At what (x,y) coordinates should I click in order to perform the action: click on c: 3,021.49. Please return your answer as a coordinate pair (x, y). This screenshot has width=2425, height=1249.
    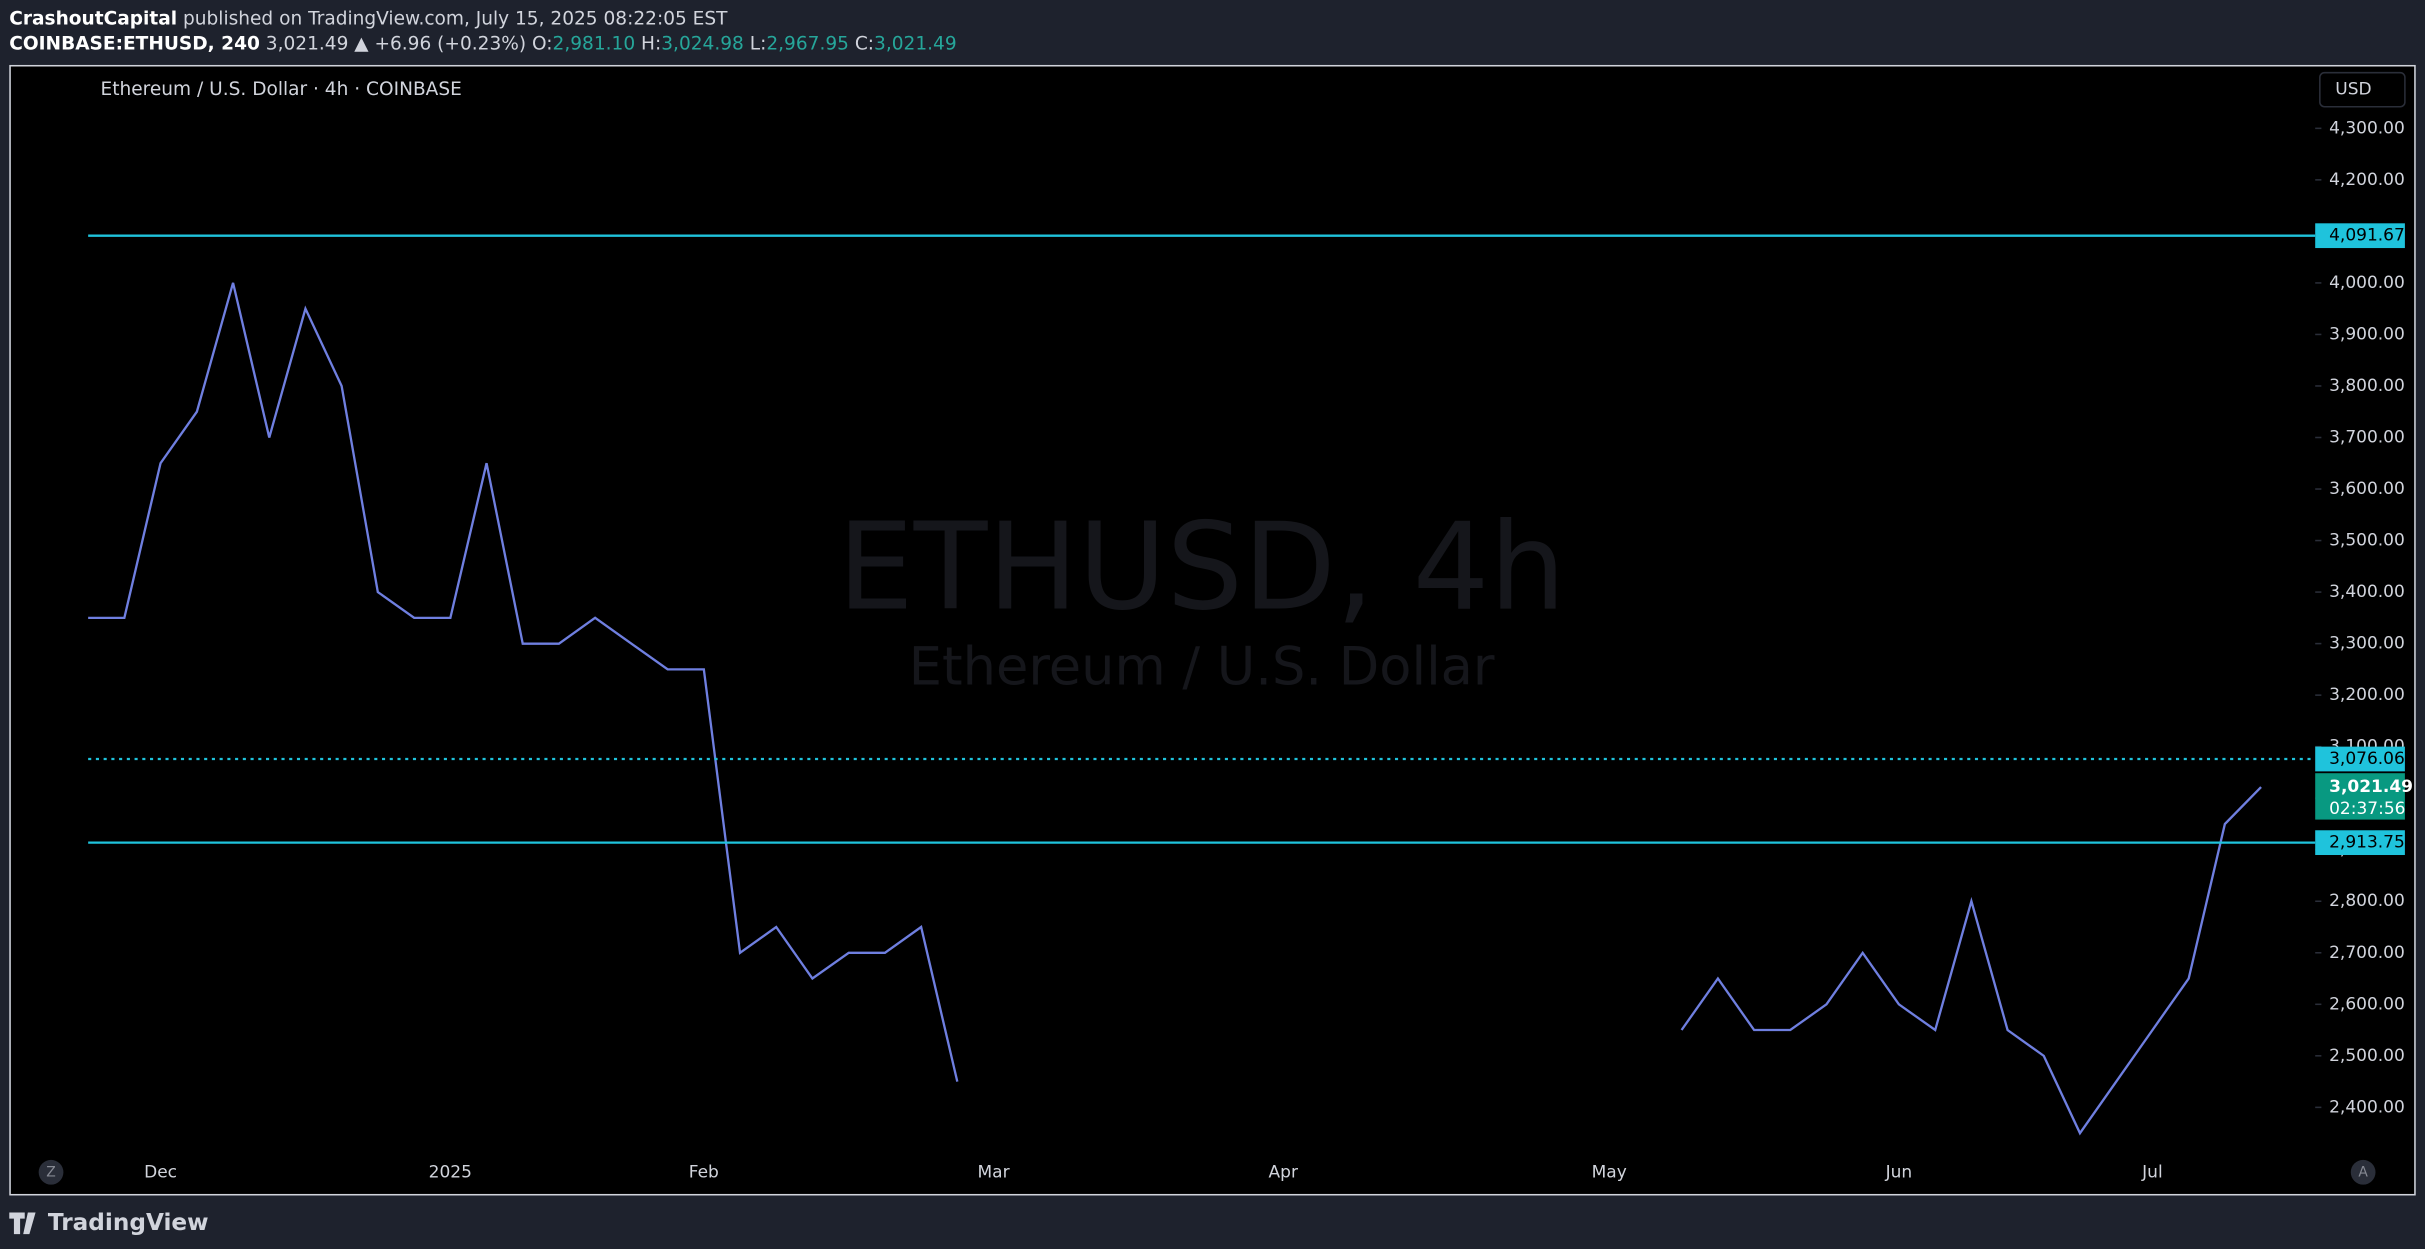
    Looking at the image, I should click on (915, 43).